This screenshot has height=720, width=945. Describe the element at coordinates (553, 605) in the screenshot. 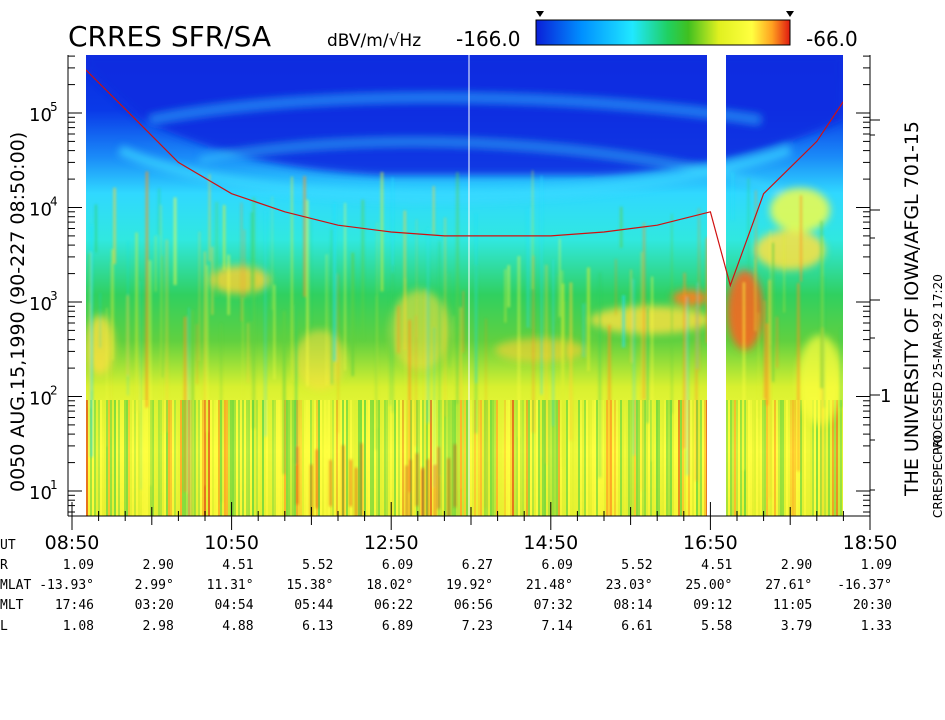

I see `ephemeris-cell: 07:32` at that location.